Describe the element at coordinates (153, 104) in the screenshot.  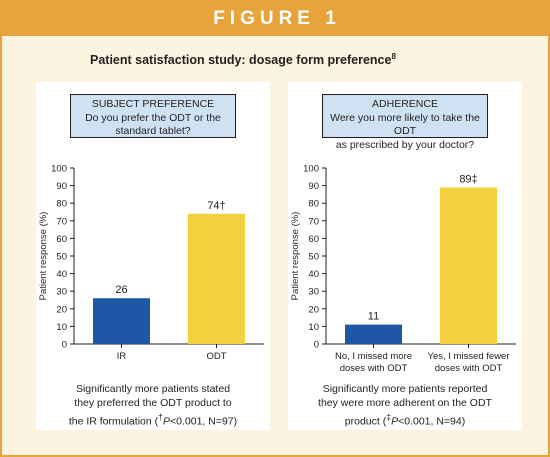
I see `box-title: SUBJECT PREFERENCE` at that location.